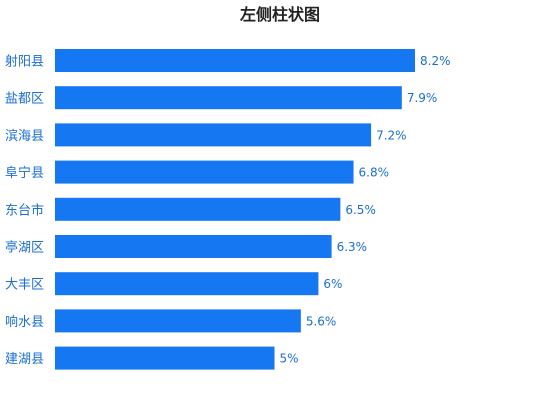 The height and width of the screenshot is (420, 550). Describe the element at coordinates (360, 210) in the screenshot. I see `value-label: 6.5%` at that location.